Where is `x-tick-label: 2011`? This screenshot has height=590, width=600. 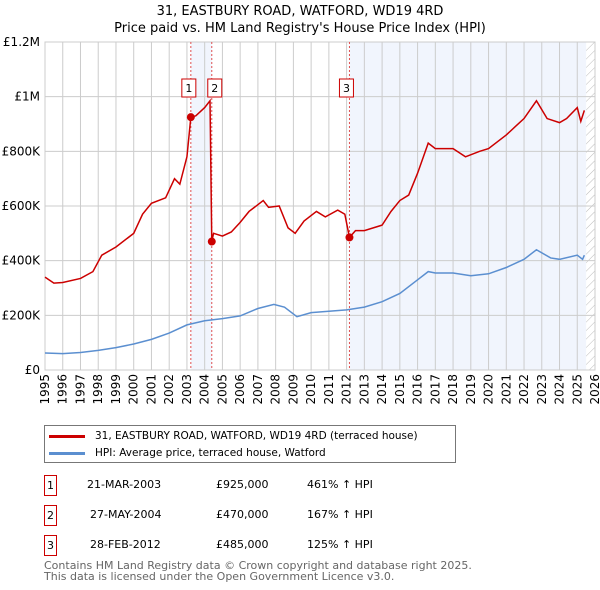
x-tick-label: 2011 is located at coordinates (329, 389).